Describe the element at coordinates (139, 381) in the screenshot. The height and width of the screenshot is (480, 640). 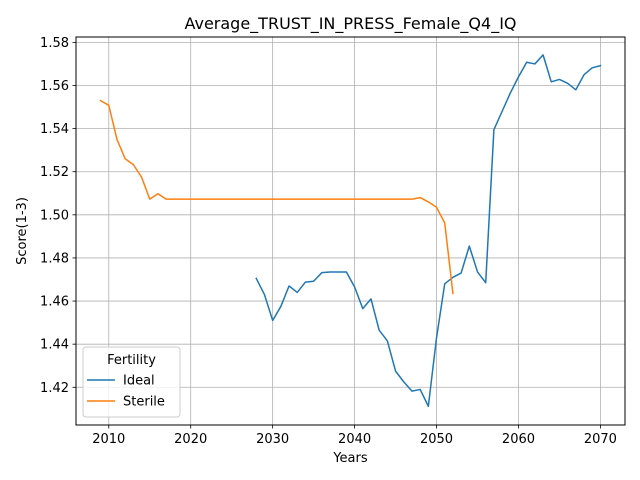
I see `legend-label-ideal: Ideal` at that location.